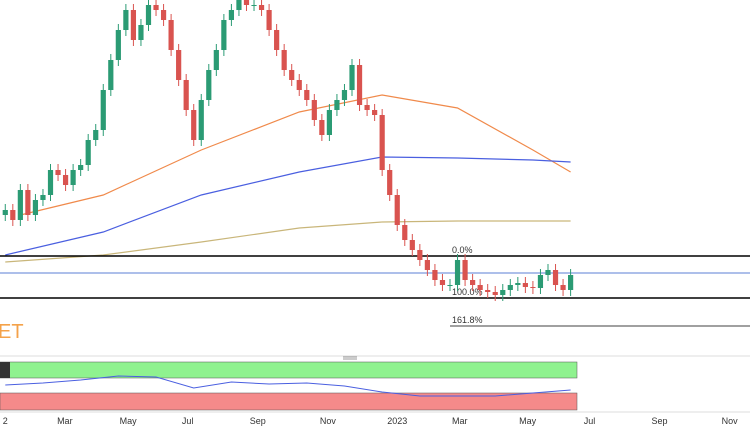  What do you see at coordinates (467, 320) in the screenshot?
I see `fib-label: 161.8%` at bounding box center [467, 320].